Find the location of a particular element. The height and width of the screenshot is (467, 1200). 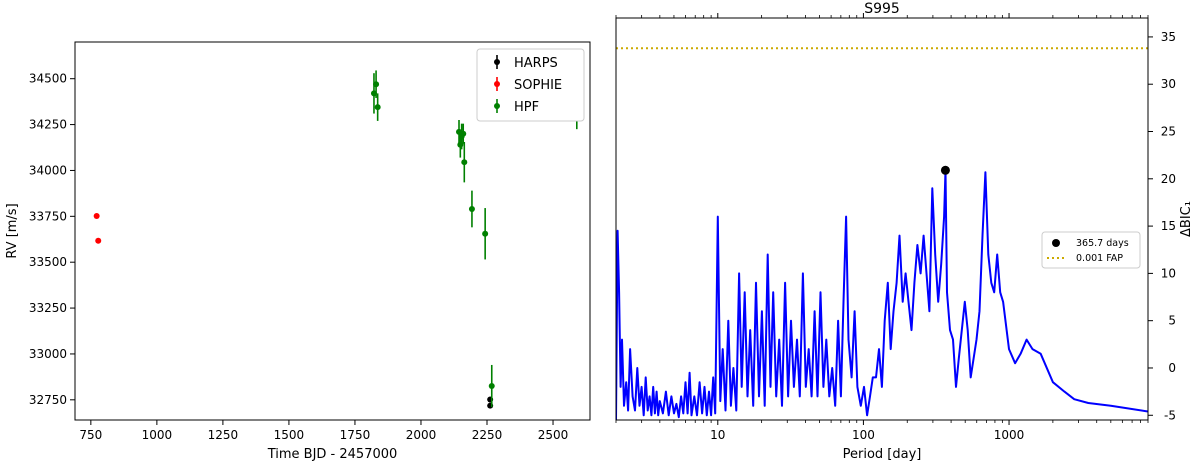

legend-marker-hpf is located at coordinates (497, 106).